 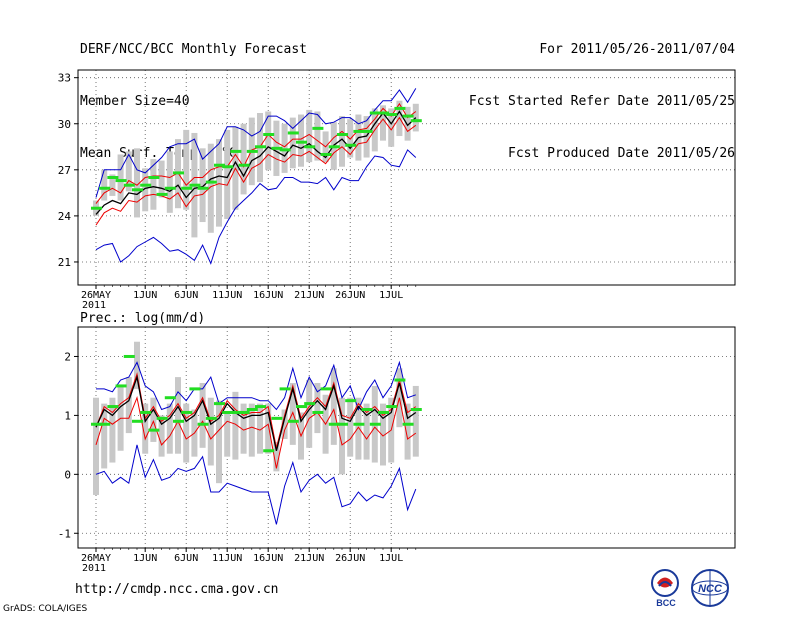 What do you see at coordinates (45, 609) in the screenshot?
I see `grads-credit: GrADS: COLA/IGES` at bounding box center [45, 609].